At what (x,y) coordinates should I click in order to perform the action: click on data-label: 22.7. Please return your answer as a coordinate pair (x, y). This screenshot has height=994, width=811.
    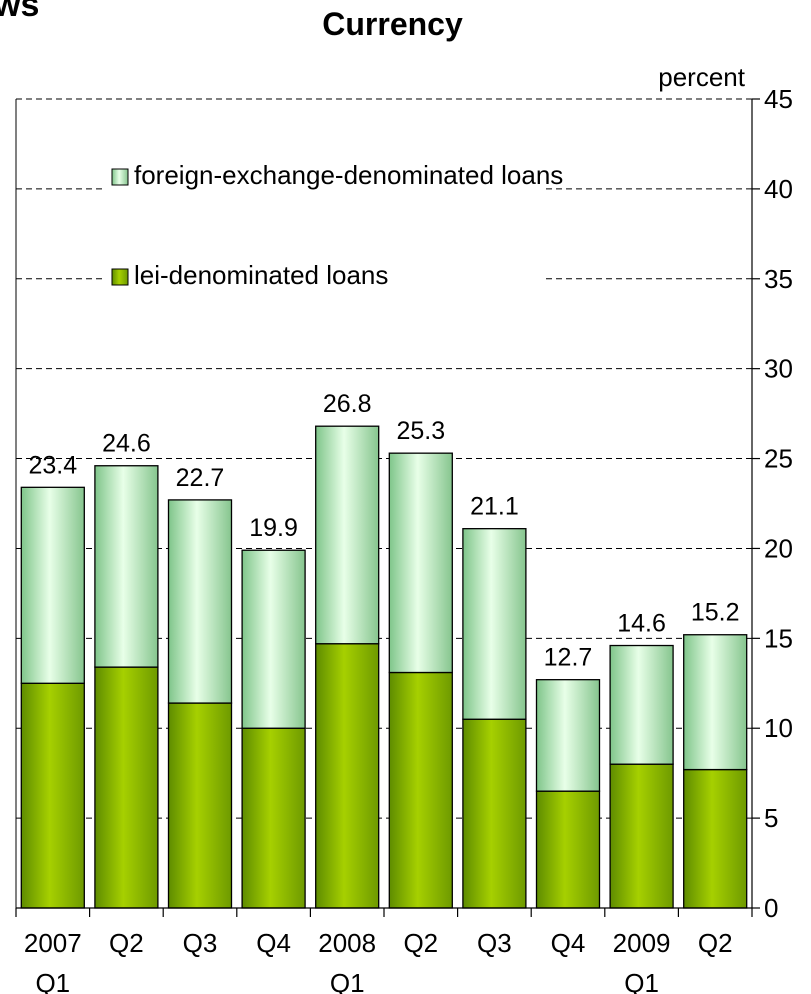
    Looking at the image, I should click on (200, 478).